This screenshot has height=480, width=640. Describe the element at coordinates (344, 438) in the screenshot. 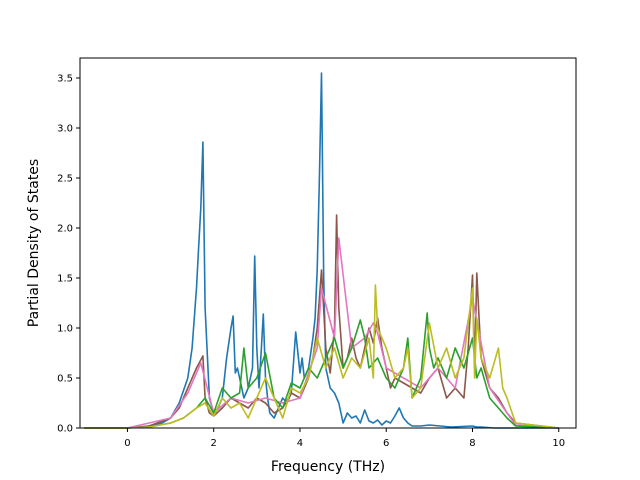

I see `x-axis-ticks: 0 2 4 6 8 10` at that location.